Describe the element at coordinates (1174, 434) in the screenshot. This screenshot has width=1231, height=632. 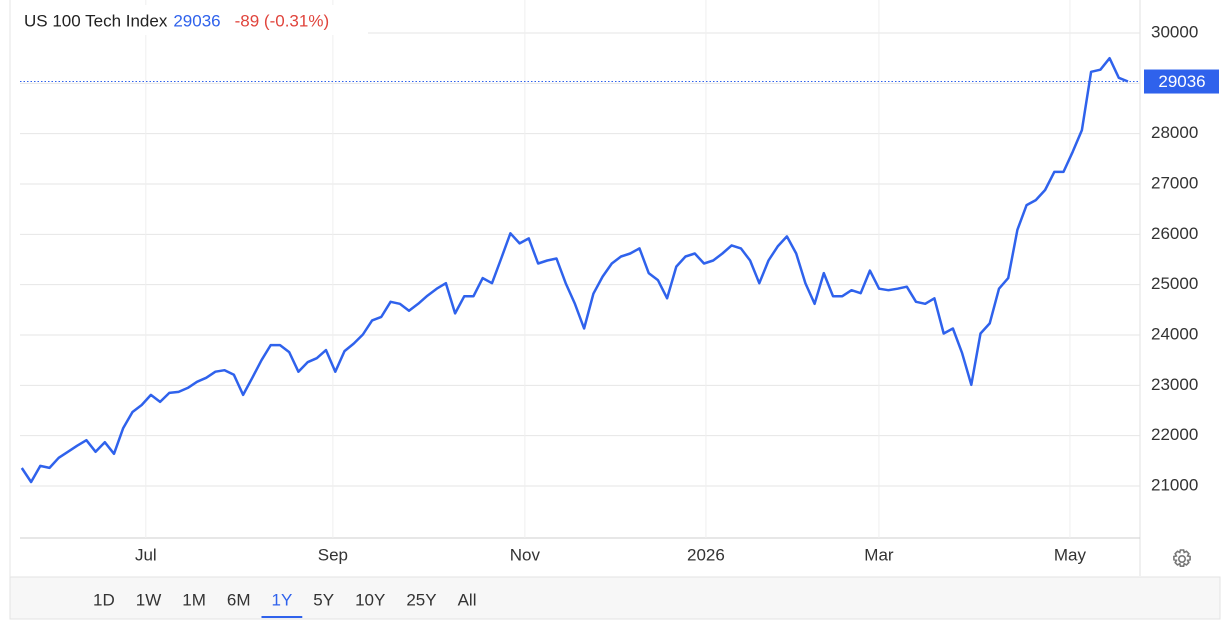
I see `y-tick-label: 22000` at that location.